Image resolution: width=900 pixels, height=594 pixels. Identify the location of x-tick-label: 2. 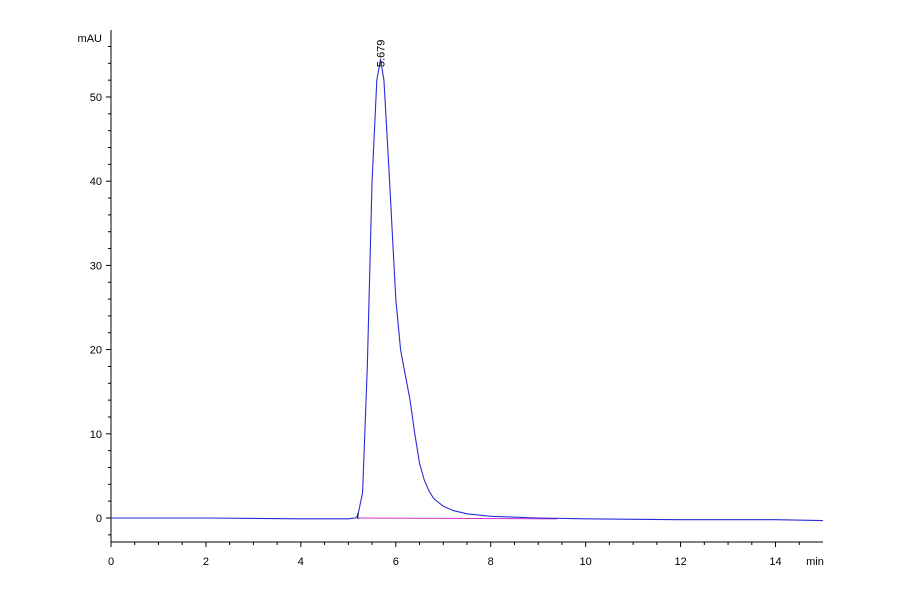
(206, 562).